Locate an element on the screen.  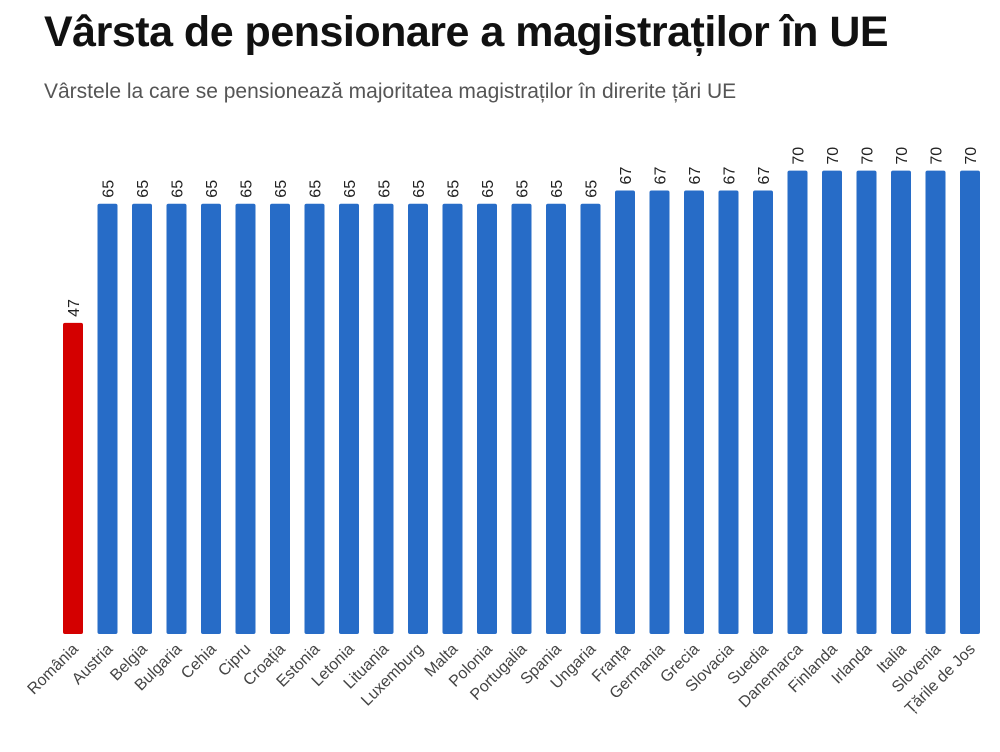
data-label: 47 is located at coordinates (74, 308).